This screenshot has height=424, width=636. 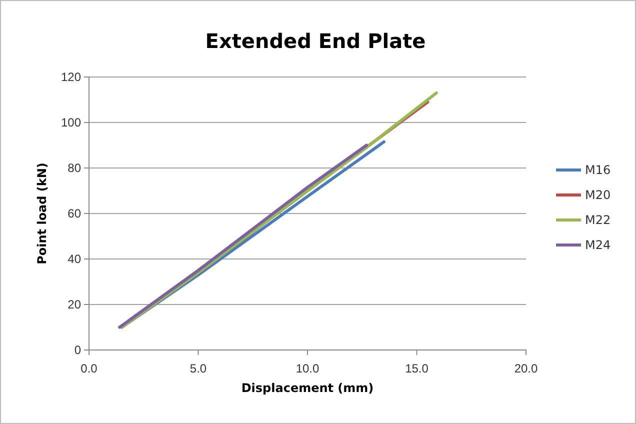 What do you see at coordinates (75, 213) in the screenshot?
I see `y-tick-label: 60` at bounding box center [75, 213].